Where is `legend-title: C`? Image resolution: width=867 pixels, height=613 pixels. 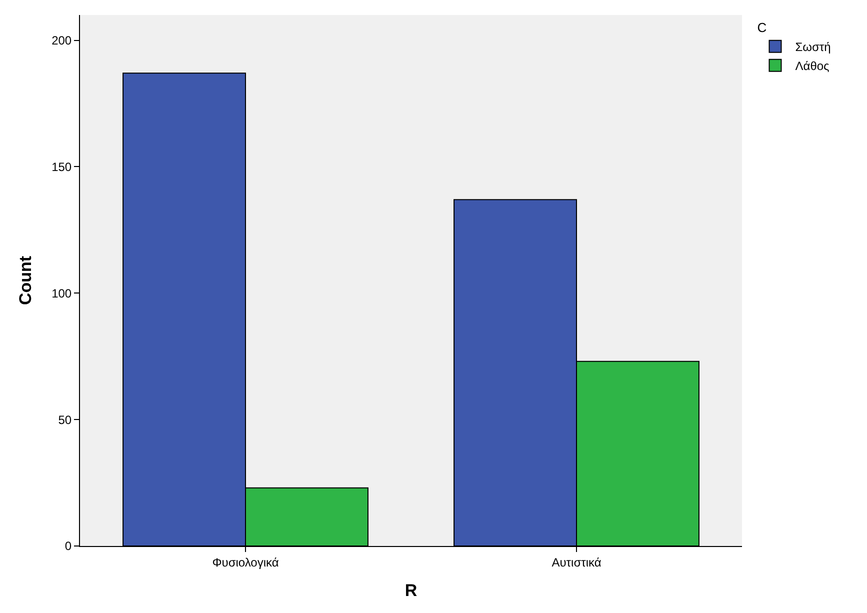 legend-title: C is located at coordinates (762, 27).